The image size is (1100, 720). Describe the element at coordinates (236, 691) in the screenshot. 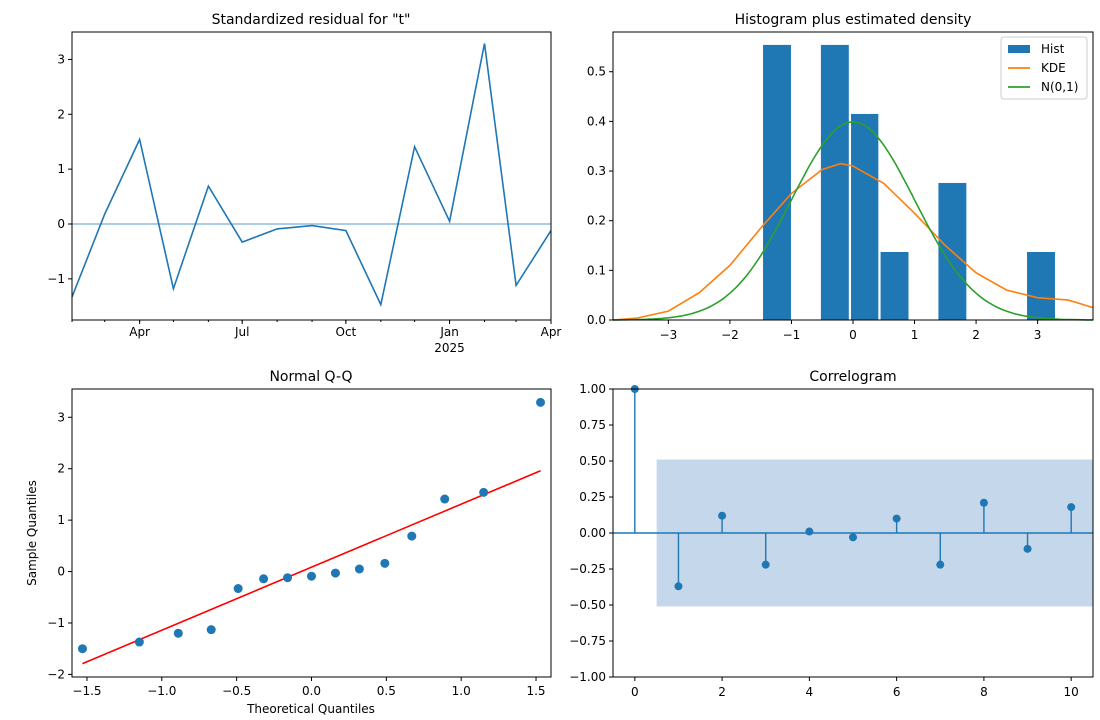

I see `qq-xtick-label: −0.5` at that location.